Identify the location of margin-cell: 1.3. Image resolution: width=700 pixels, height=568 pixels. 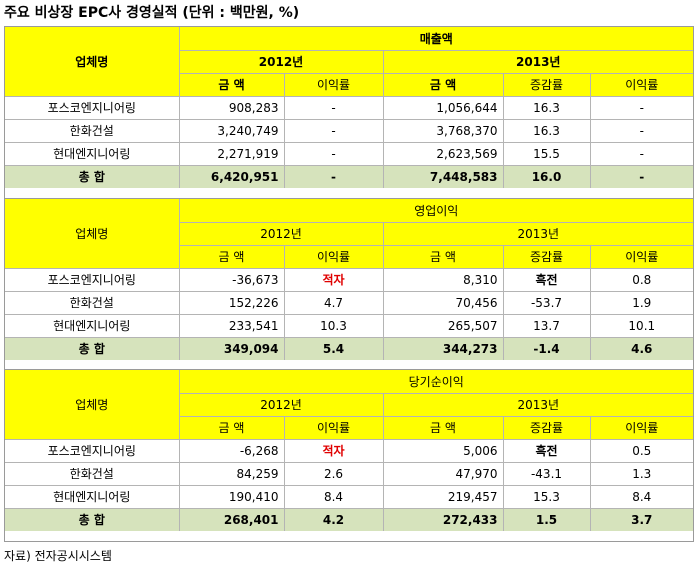
(641, 473).